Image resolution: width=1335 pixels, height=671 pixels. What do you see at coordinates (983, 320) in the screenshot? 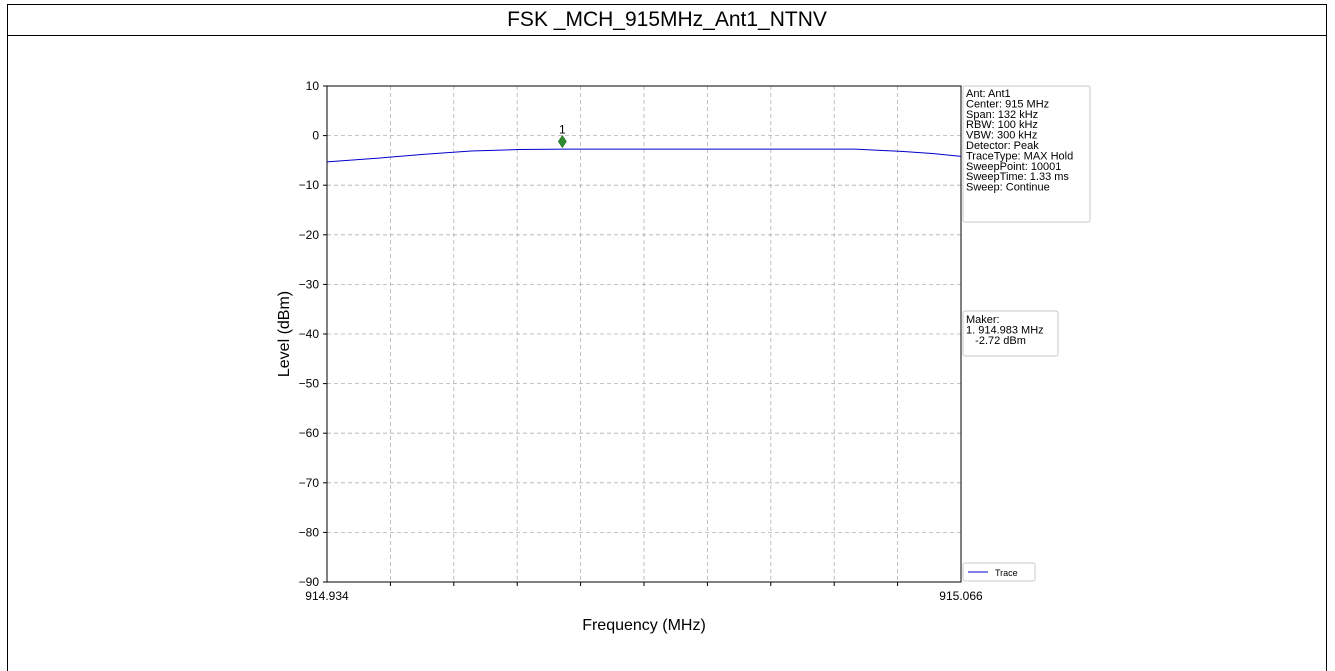
I see `marker-box-line: Maker:` at bounding box center [983, 320].